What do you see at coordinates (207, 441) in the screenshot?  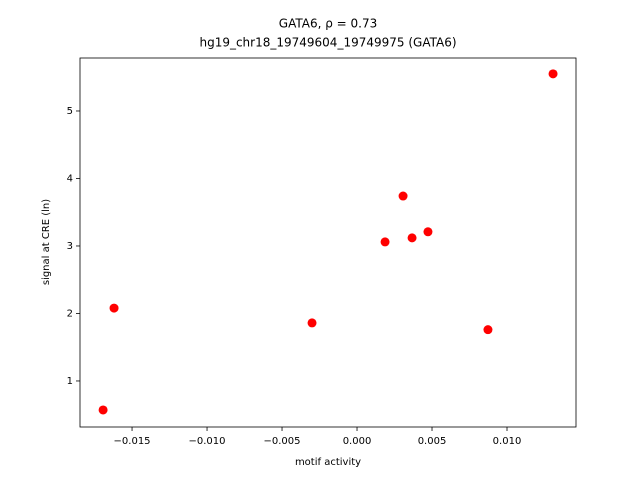 I see `x-tick-label: −0.010` at bounding box center [207, 441].